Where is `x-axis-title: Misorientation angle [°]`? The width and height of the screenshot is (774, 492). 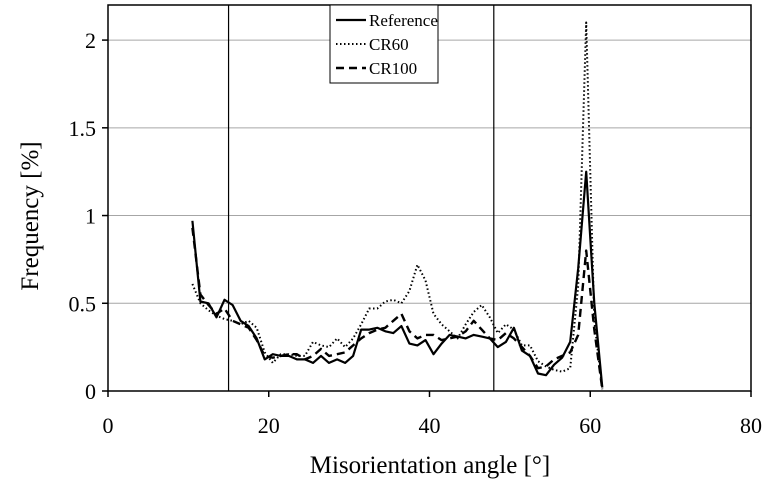
x-axis-title: Misorientation angle [°] is located at coordinates (430, 465).